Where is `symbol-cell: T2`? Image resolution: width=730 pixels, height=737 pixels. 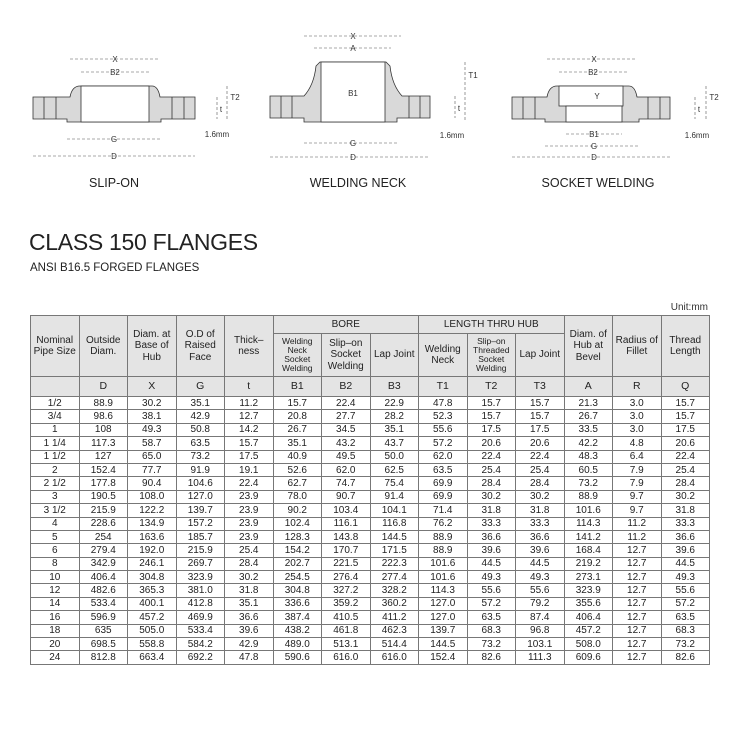
symbol-cell: T2 is located at coordinates (491, 386).